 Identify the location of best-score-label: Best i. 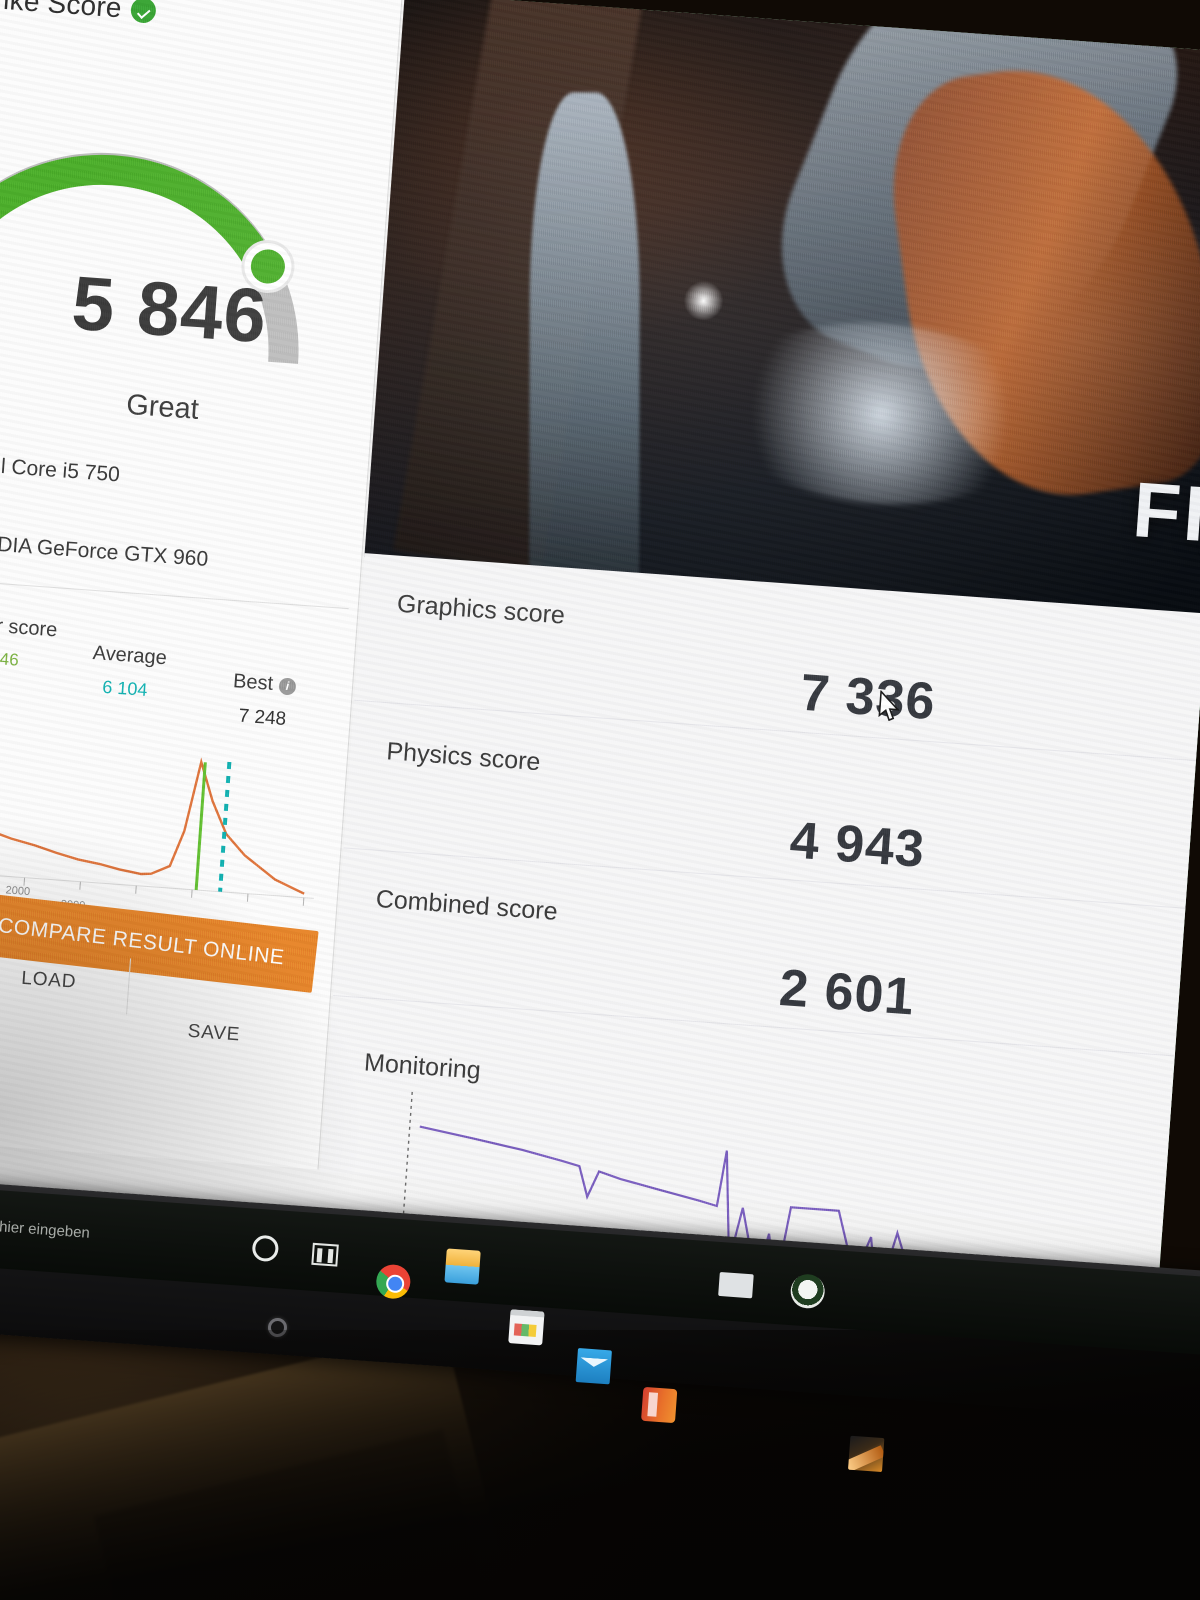
(264, 683).